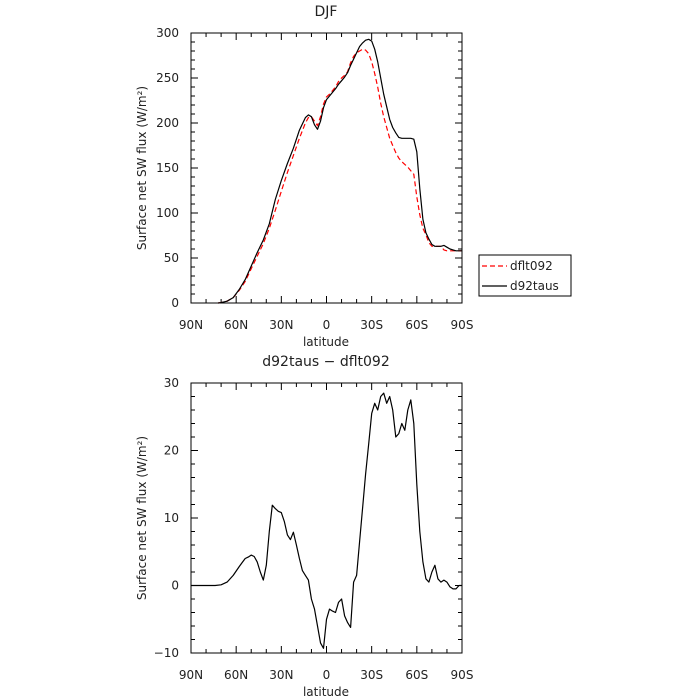  Describe the element at coordinates (534, 286) in the screenshot. I see `legend-label-d92taus: d92taus` at that location.